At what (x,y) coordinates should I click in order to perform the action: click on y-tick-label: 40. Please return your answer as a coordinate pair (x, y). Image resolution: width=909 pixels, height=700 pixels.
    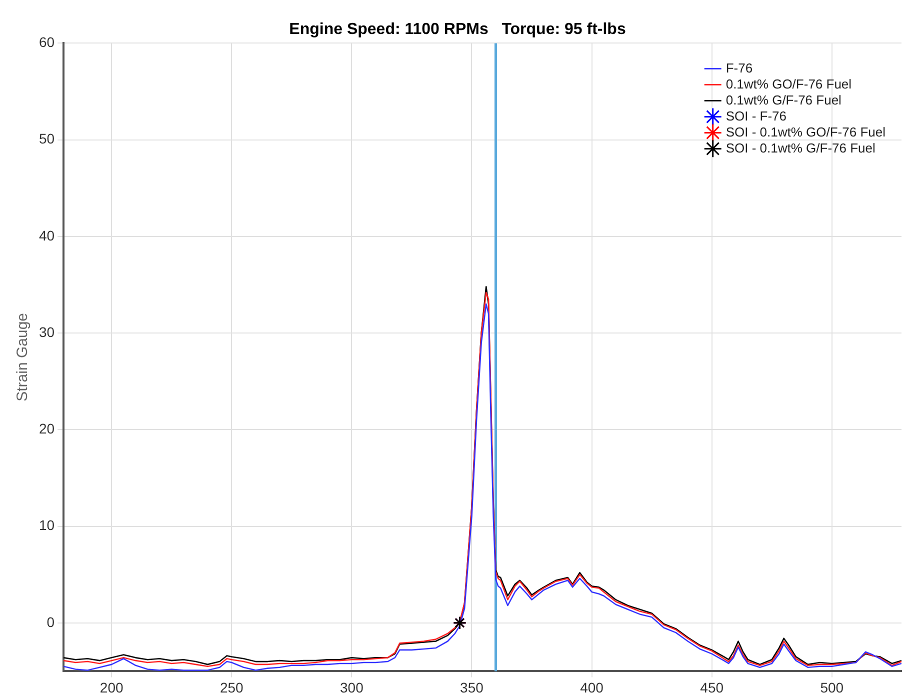
    Looking at the image, I should click on (46, 235).